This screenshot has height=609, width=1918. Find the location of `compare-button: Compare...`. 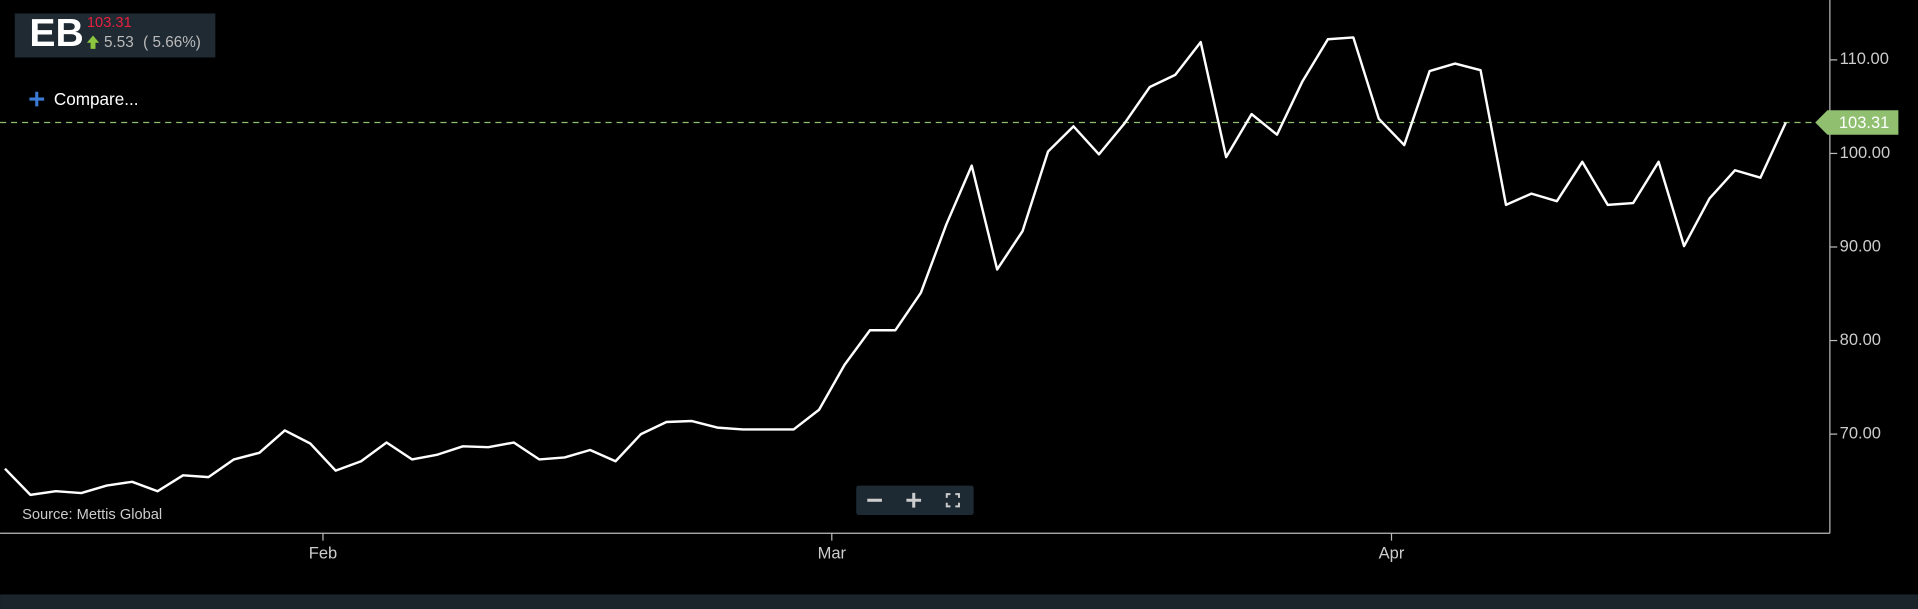

compare-button: Compare... is located at coordinates (84, 99).